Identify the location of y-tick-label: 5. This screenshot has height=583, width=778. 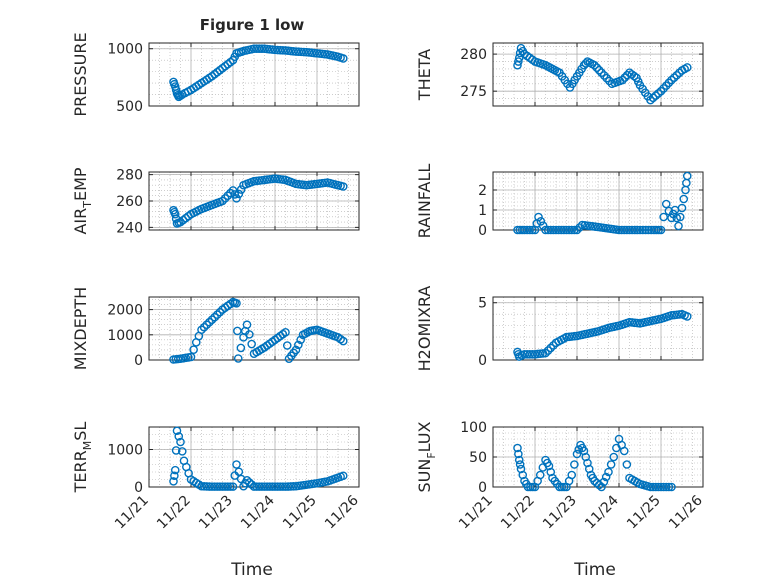
(482, 304).